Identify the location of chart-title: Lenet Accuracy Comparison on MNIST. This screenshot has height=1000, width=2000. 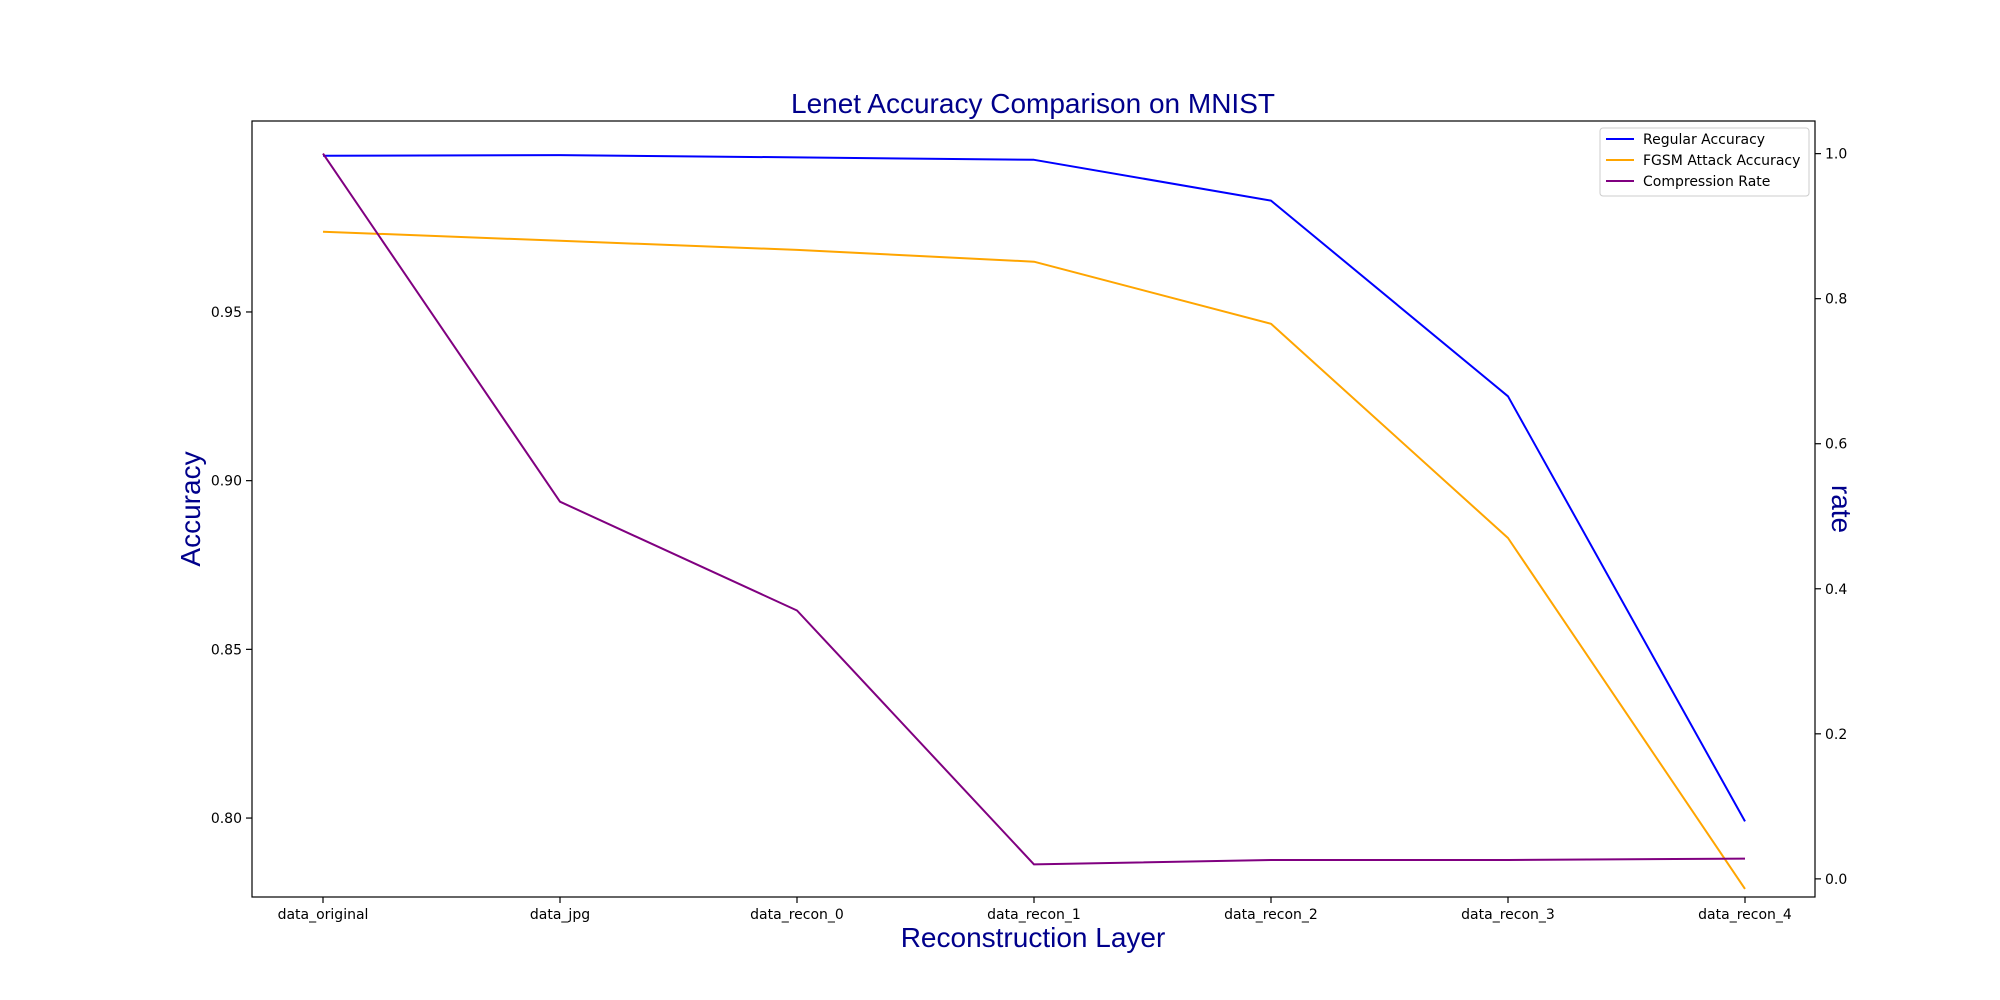
(1033, 103).